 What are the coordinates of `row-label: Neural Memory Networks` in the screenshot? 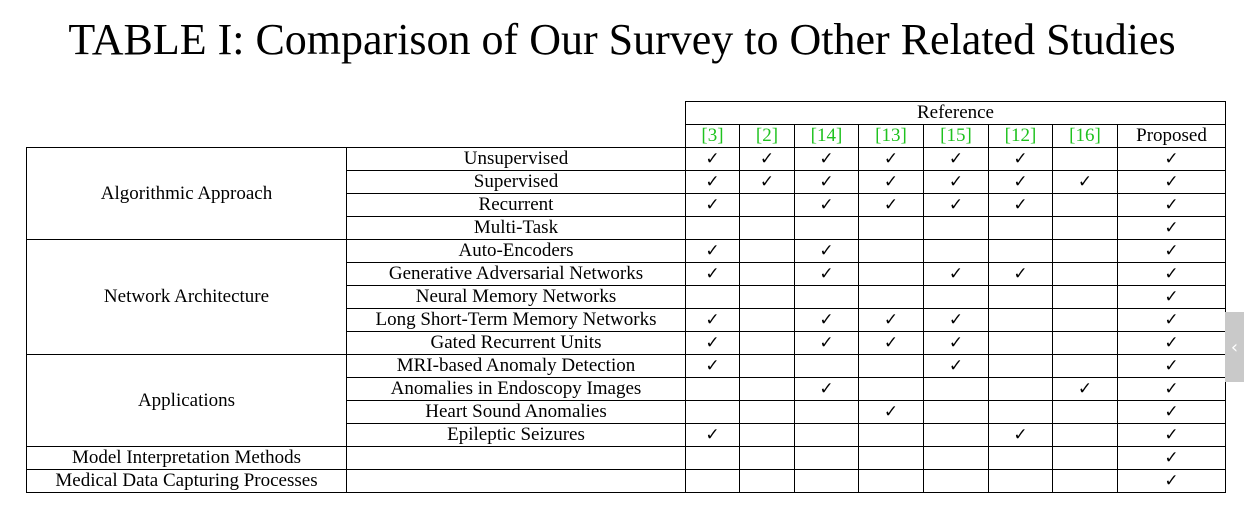 It's located at (516, 297).